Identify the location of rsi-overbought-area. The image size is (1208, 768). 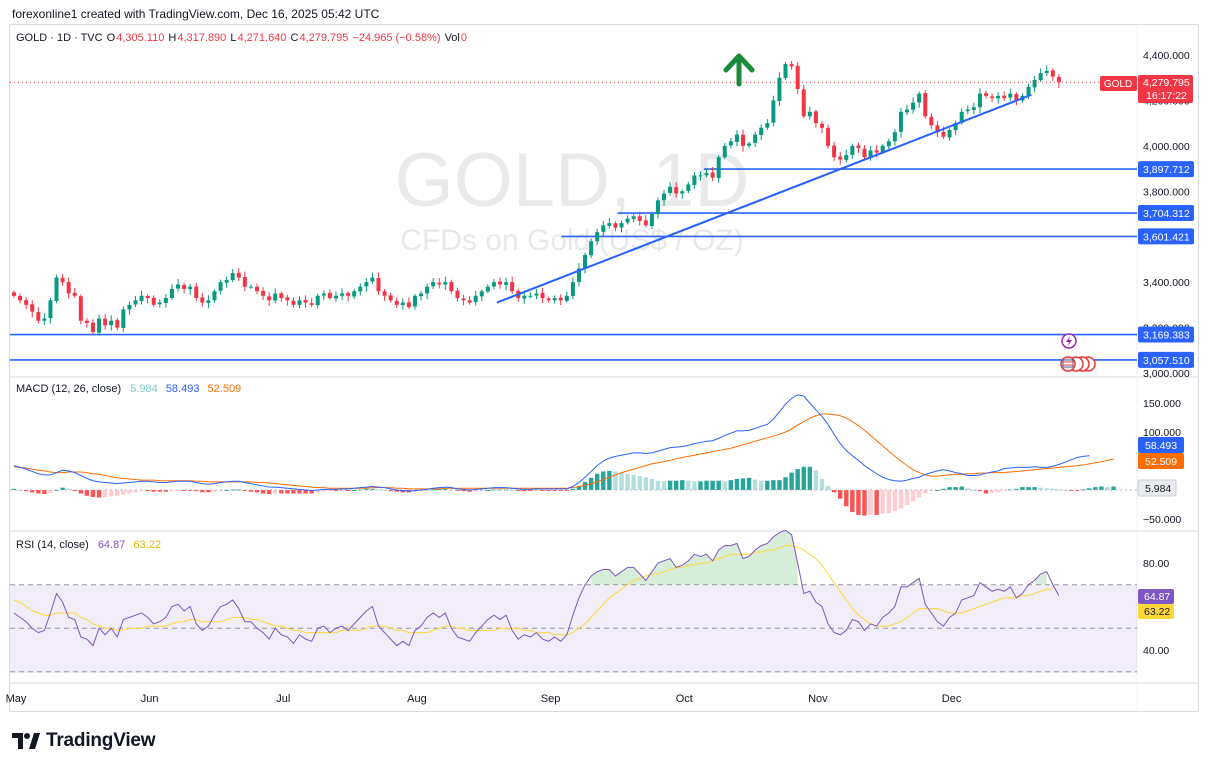
(1040, 578).